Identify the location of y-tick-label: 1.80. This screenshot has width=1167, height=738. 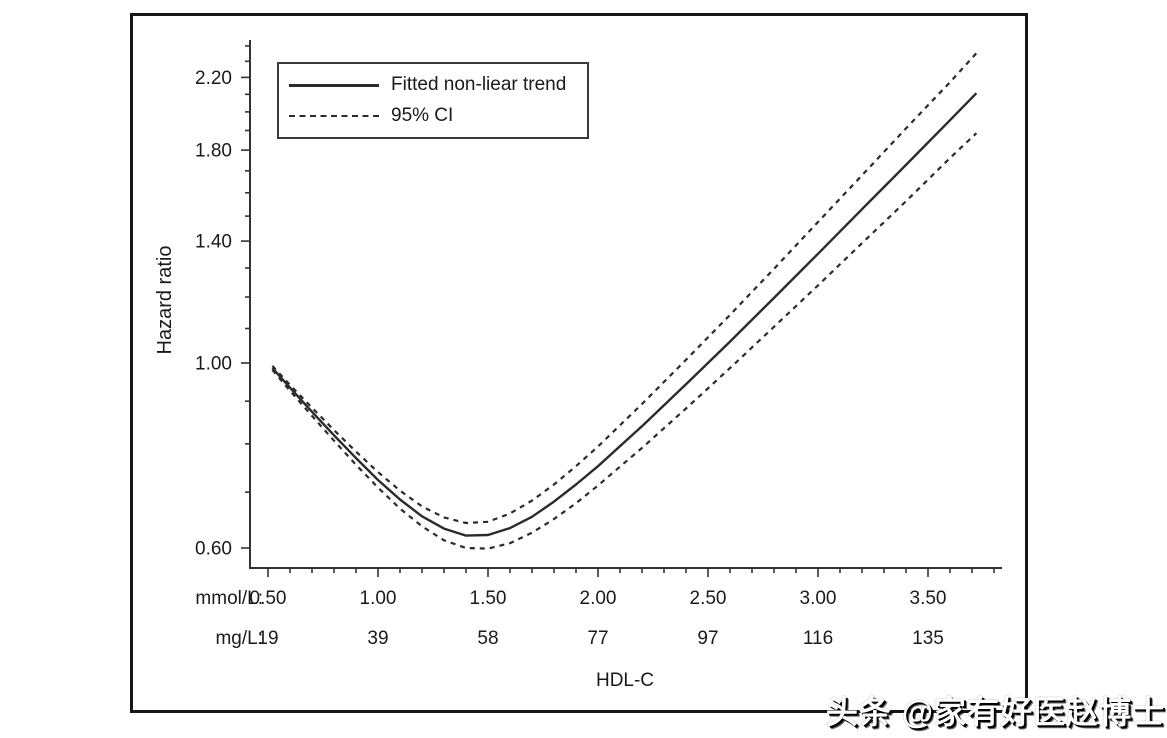
(213, 151).